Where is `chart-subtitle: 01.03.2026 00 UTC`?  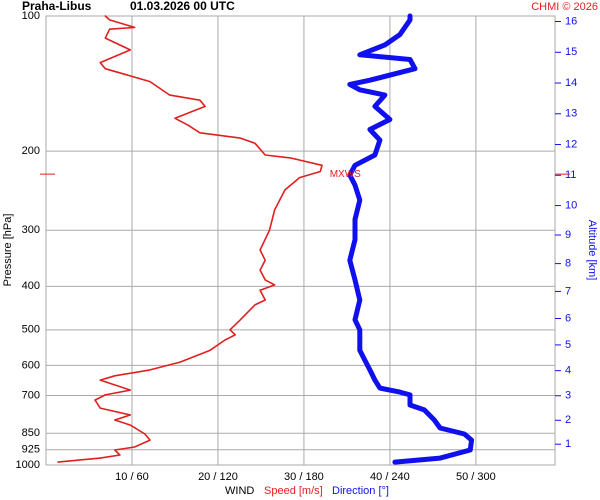
chart-subtitle: 01.03.2026 00 UTC is located at coordinates (182, 6).